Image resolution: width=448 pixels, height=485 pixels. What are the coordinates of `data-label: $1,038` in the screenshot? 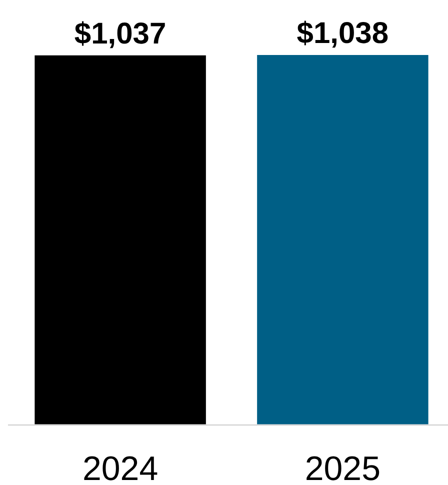 It's located at (342, 33).